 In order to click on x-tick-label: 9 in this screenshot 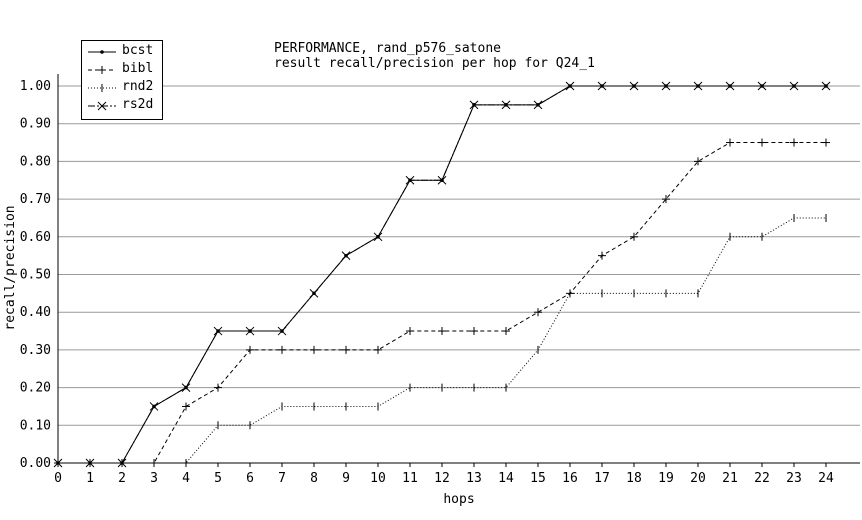, I will do `click(346, 478)`.